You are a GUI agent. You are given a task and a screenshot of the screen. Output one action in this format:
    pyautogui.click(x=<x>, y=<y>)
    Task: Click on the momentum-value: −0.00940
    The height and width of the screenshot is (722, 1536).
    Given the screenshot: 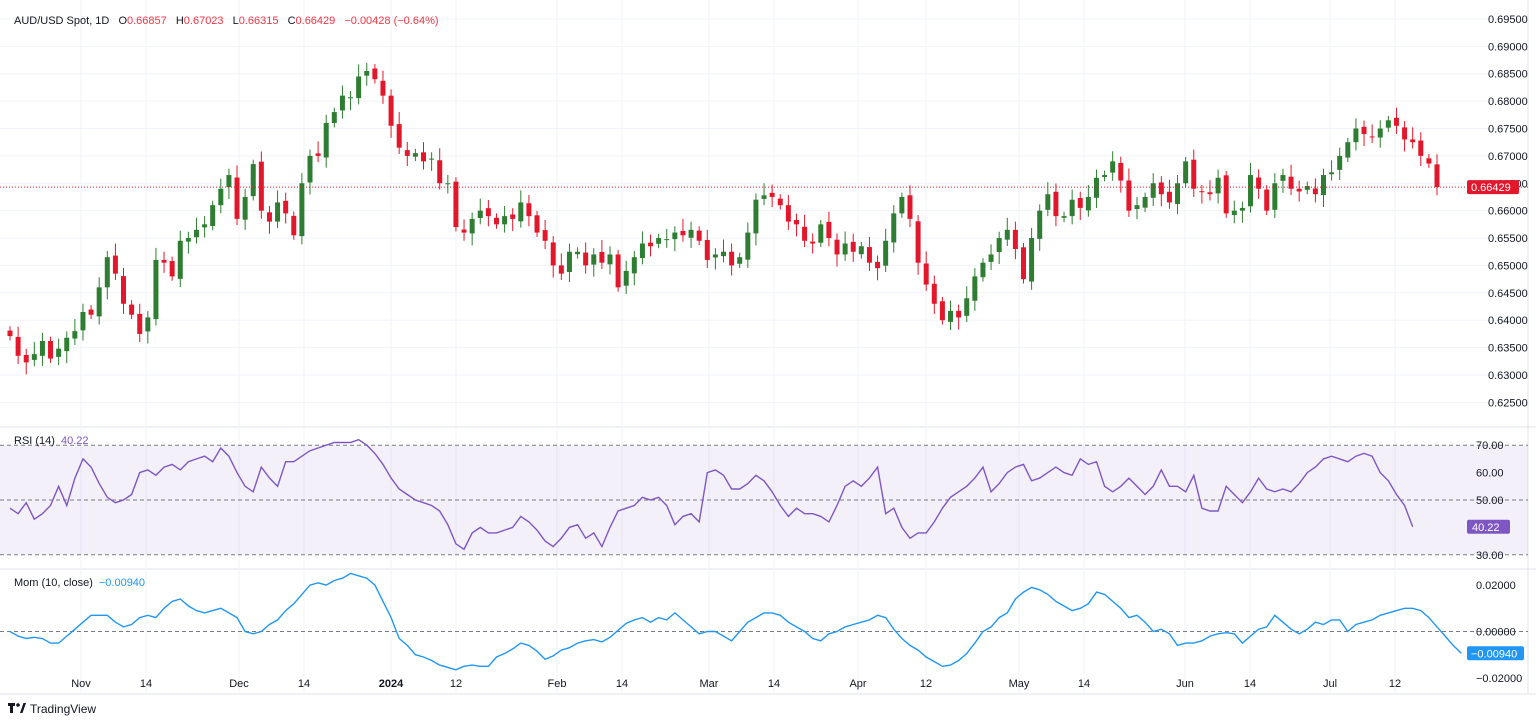 What is the action you would take?
    pyautogui.click(x=122, y=583)
    